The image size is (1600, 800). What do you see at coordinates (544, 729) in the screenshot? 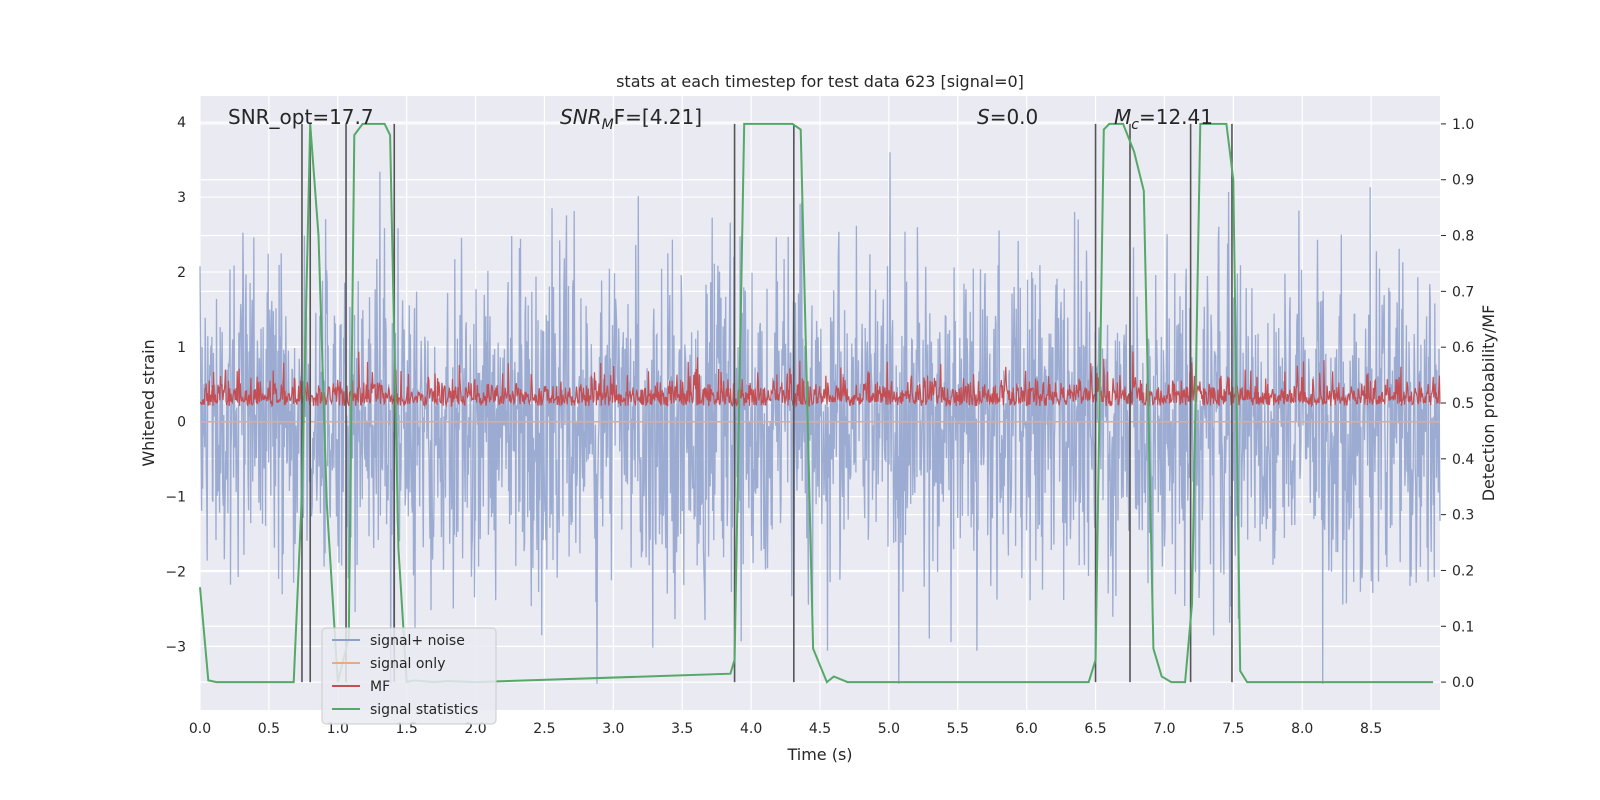
I see `x-tick-label-5: 2.5` at bounding box center [544, 729].